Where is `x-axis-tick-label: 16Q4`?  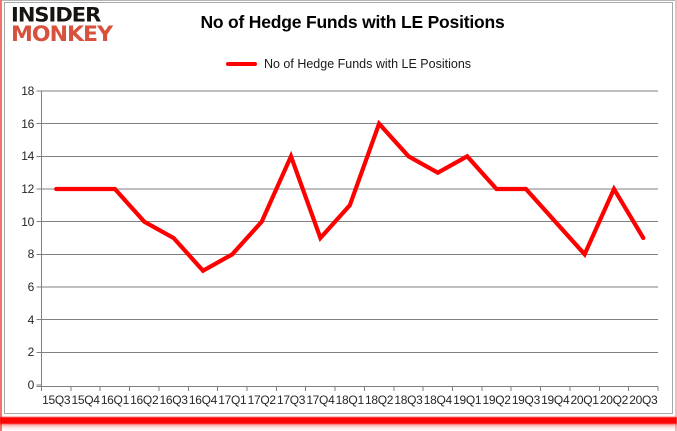 x-axis-tick-label: 16Q4 is located at coordinates (203, 400).